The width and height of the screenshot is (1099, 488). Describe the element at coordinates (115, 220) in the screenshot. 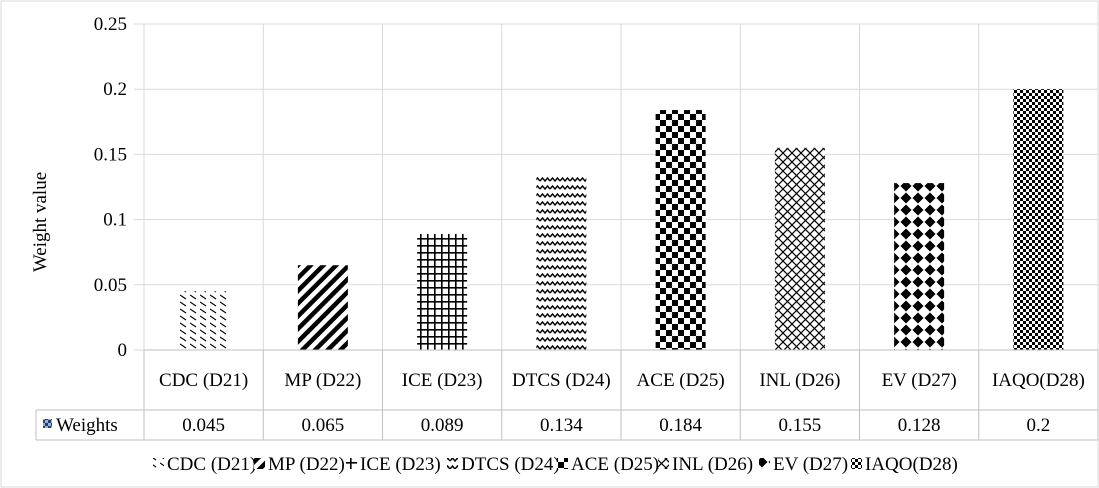

I see `y-tick-label: 0.1` at that location.